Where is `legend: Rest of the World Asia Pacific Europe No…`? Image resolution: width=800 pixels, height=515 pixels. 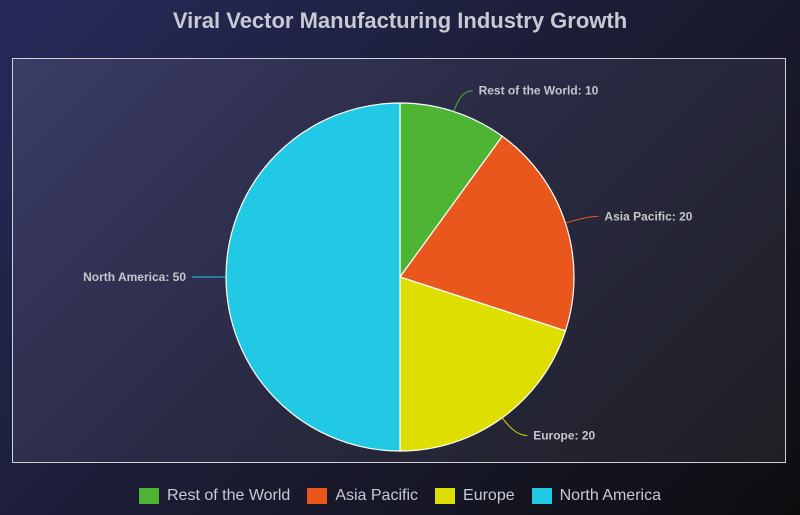
legend: Rest of the World Asia Pacific Europe No… is located at coordinates (400, 496).